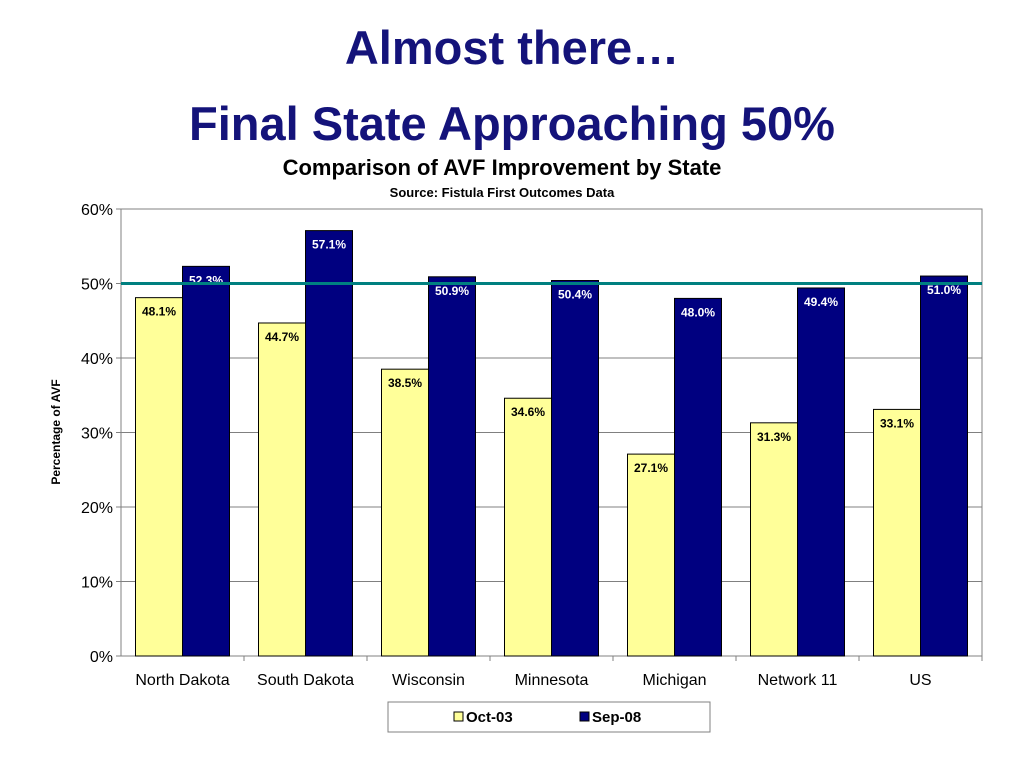  What do you see at coordinates (674, 680) in the screenshot?
I see `category-label: Michigan` at bounding box center [674, 680].